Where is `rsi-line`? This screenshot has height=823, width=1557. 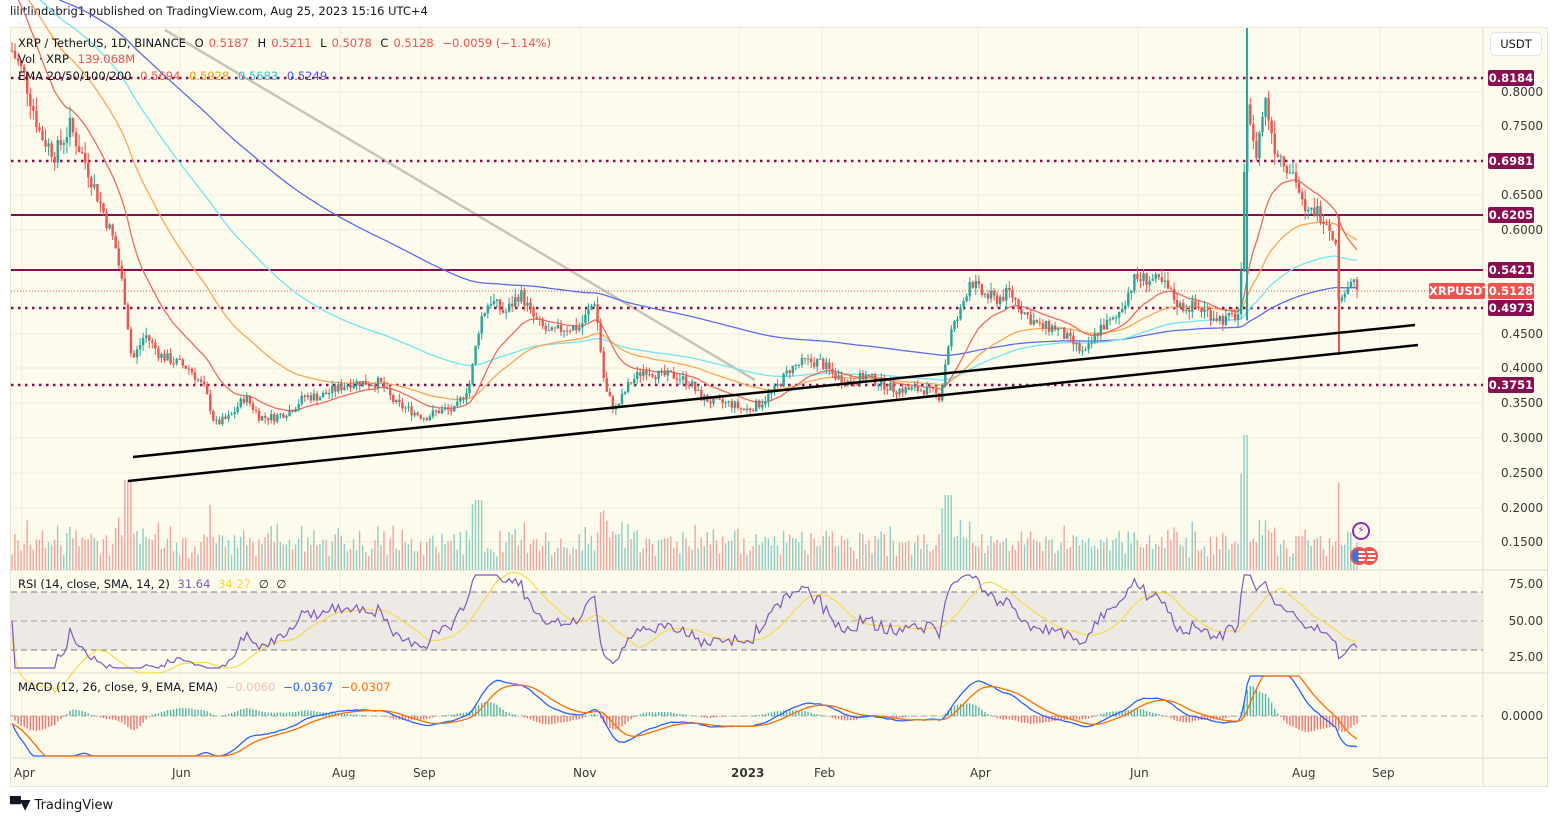 rsi-line is located at coordinates (684, 621).